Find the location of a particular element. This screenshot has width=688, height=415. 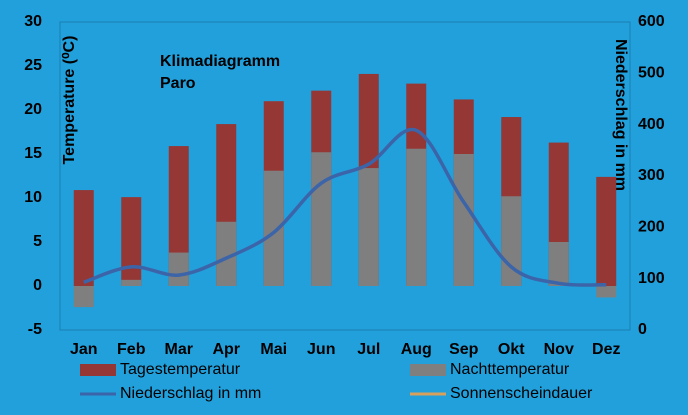

x-tick-label: Jul is located at coordinates (368, 349).